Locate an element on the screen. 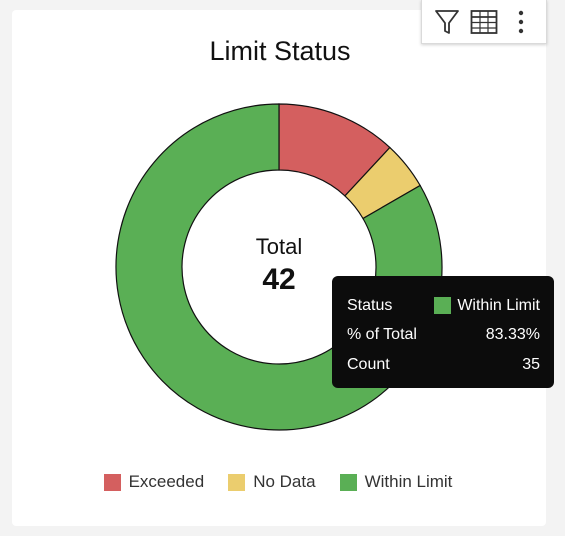 The height and width of the screenshot is (536, 565). legend-item-exceeded: Exceeded is located at coordinates (154, 482).